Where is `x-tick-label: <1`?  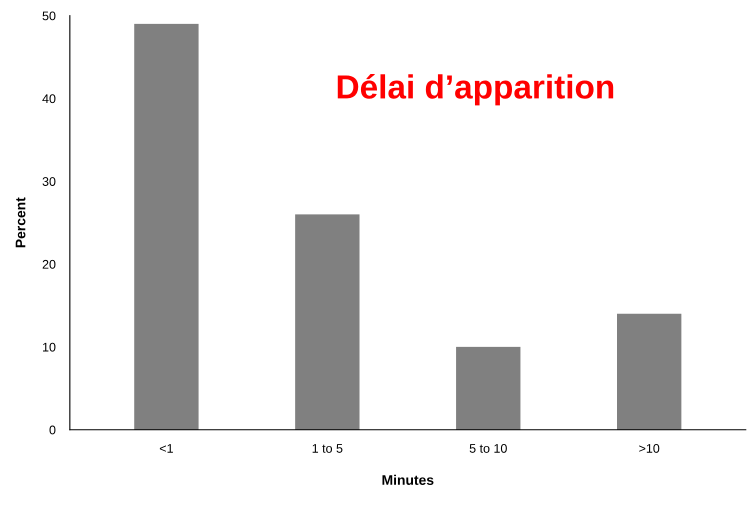 x-tick-label: <1 is located at coordinates (166, 448).